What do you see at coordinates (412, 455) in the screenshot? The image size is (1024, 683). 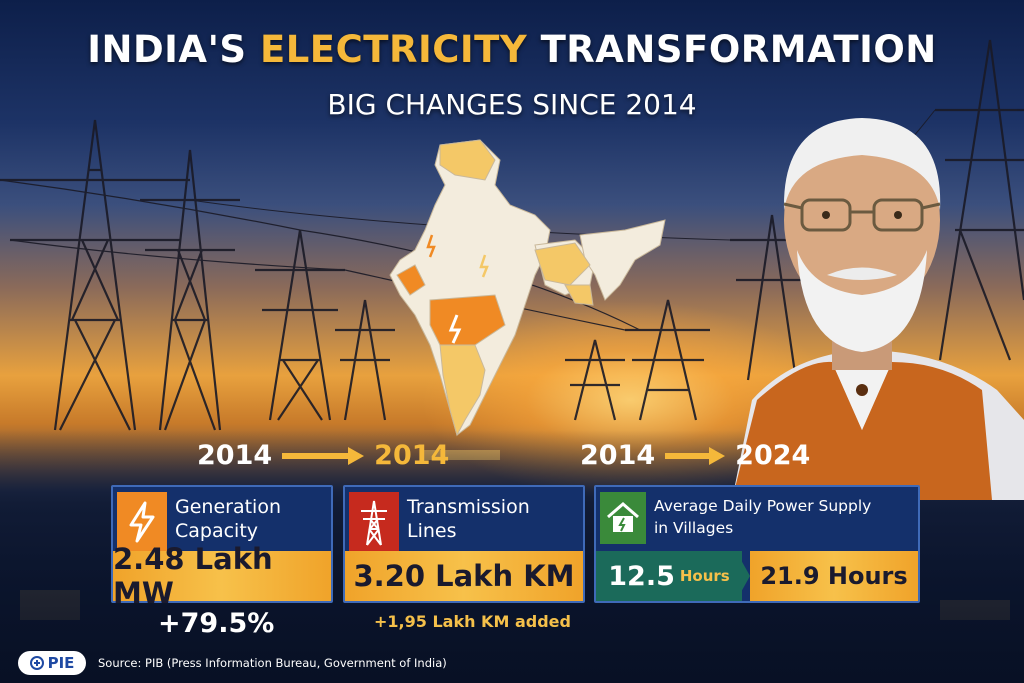 I see `year-to: 2014` at bounding box center [412, 455].